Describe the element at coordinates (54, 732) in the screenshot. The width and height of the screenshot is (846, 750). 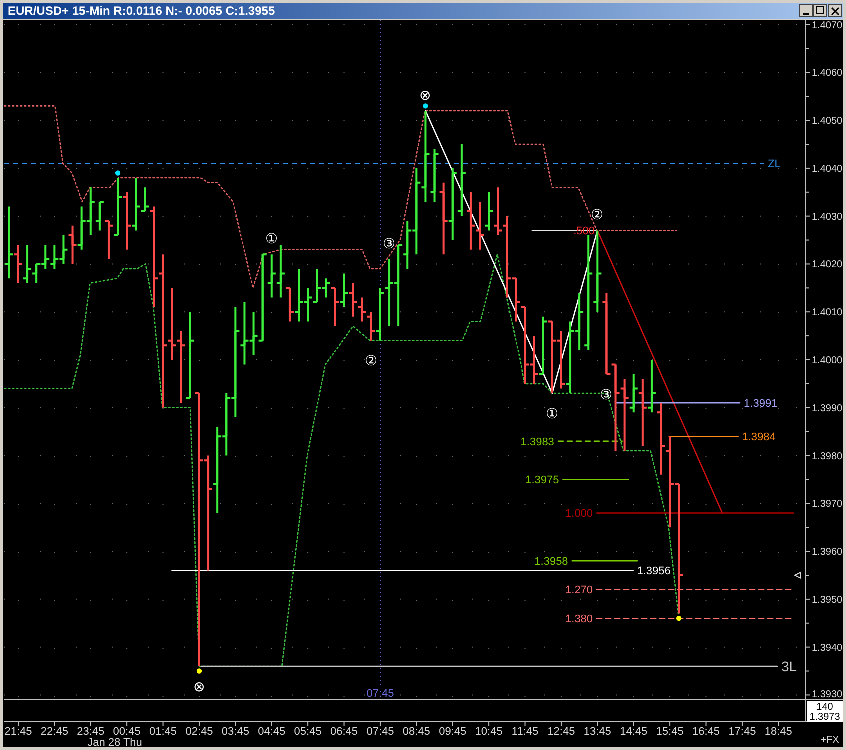
I see `x-tick-label: 22:45` at that location.